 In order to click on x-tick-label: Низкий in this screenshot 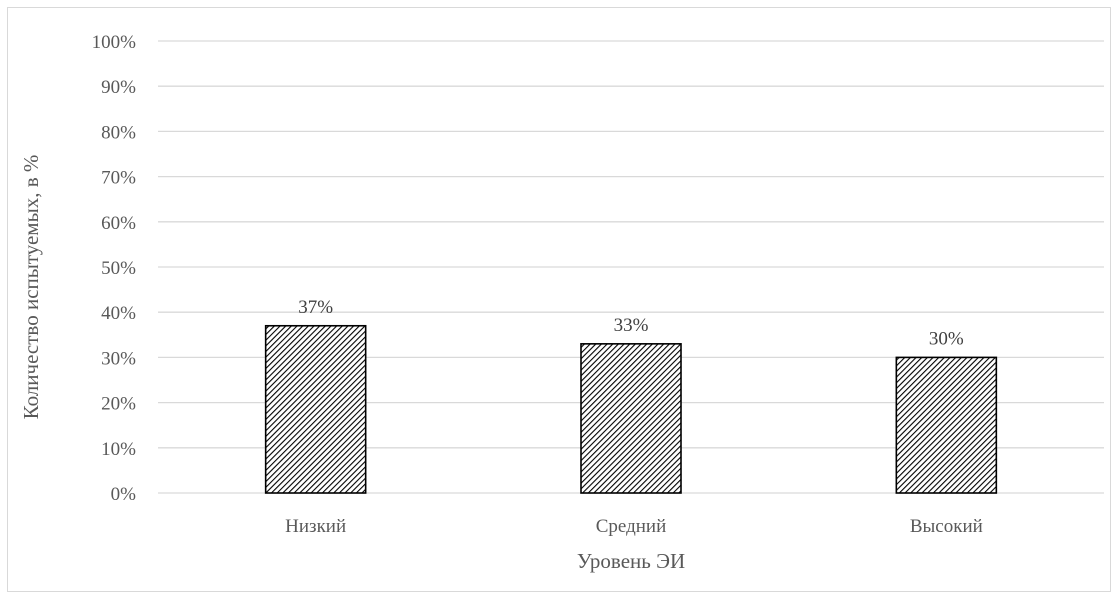, I will do `click(315, 526)`.